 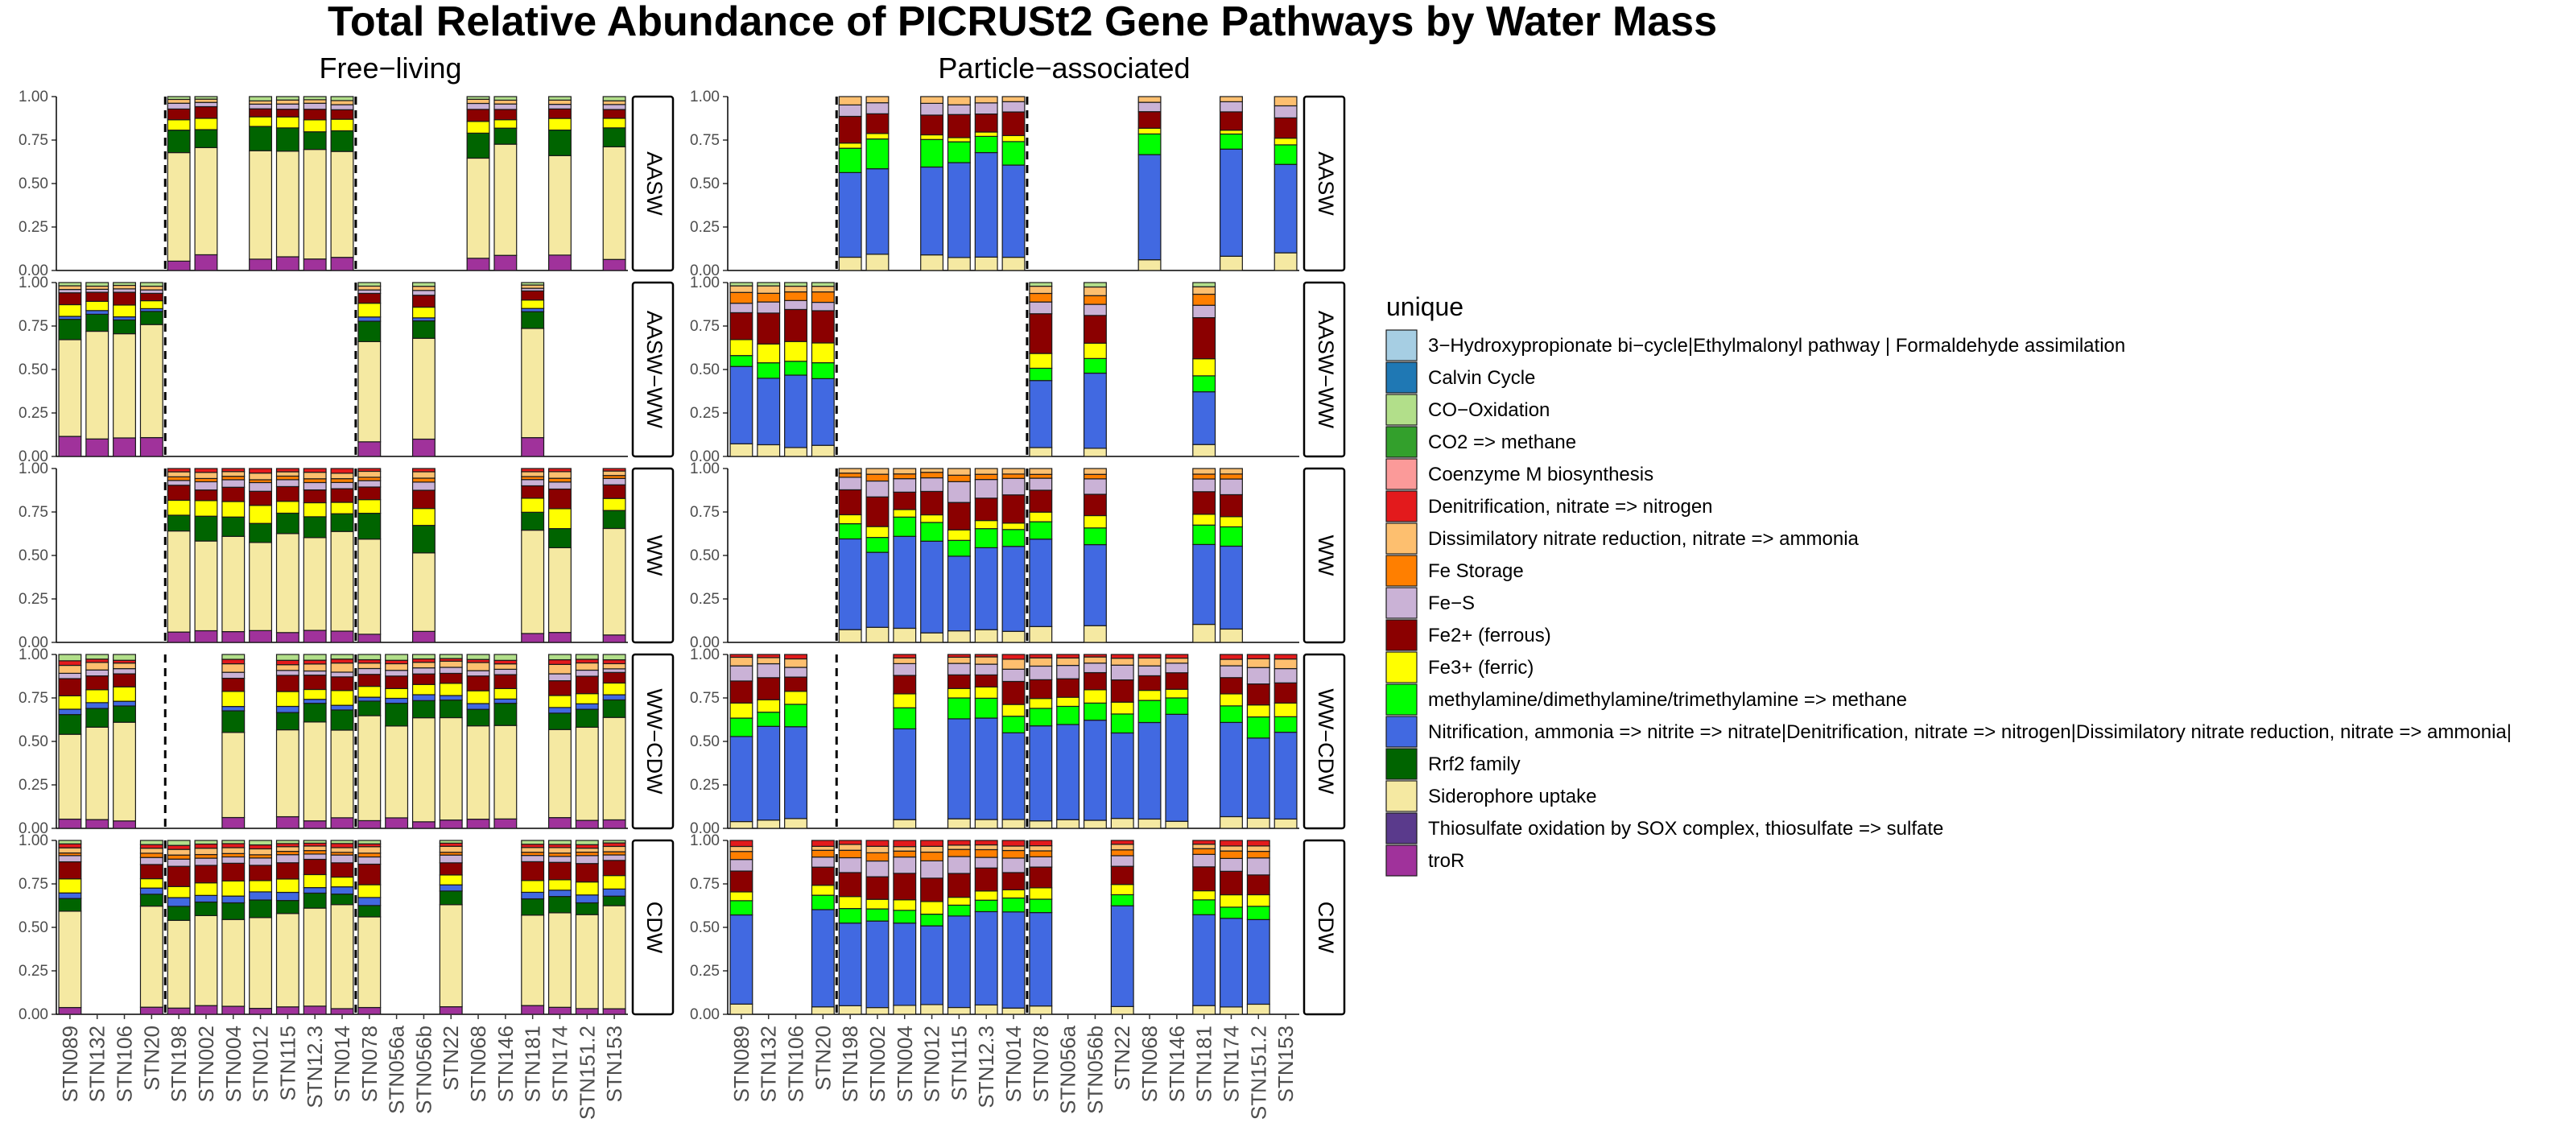 I want to click on bar-stn004, so click(x=905, y=555).